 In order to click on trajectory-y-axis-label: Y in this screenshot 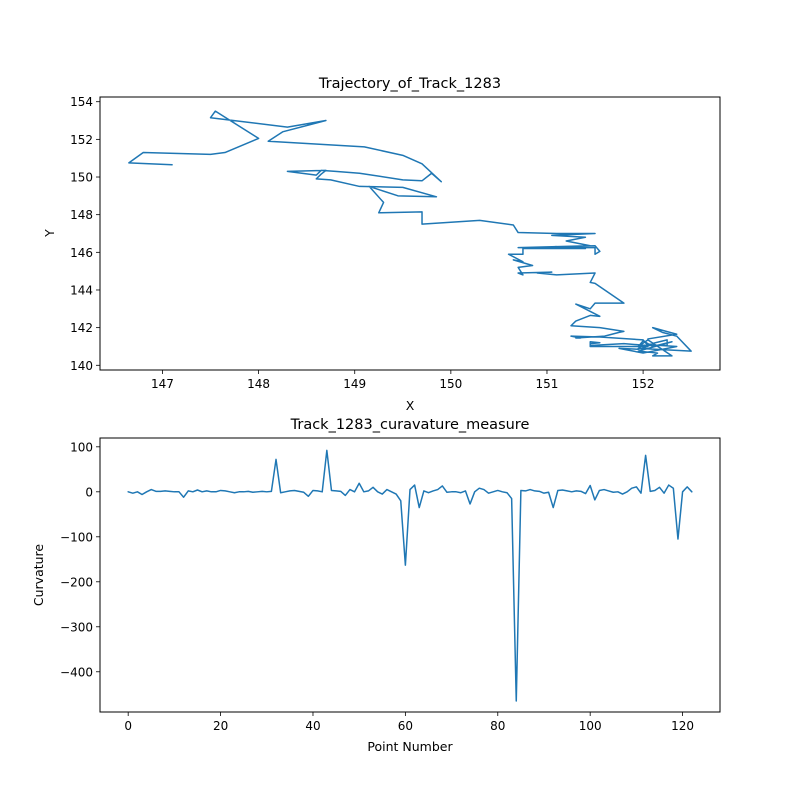, I will do `click(49, 233)`.